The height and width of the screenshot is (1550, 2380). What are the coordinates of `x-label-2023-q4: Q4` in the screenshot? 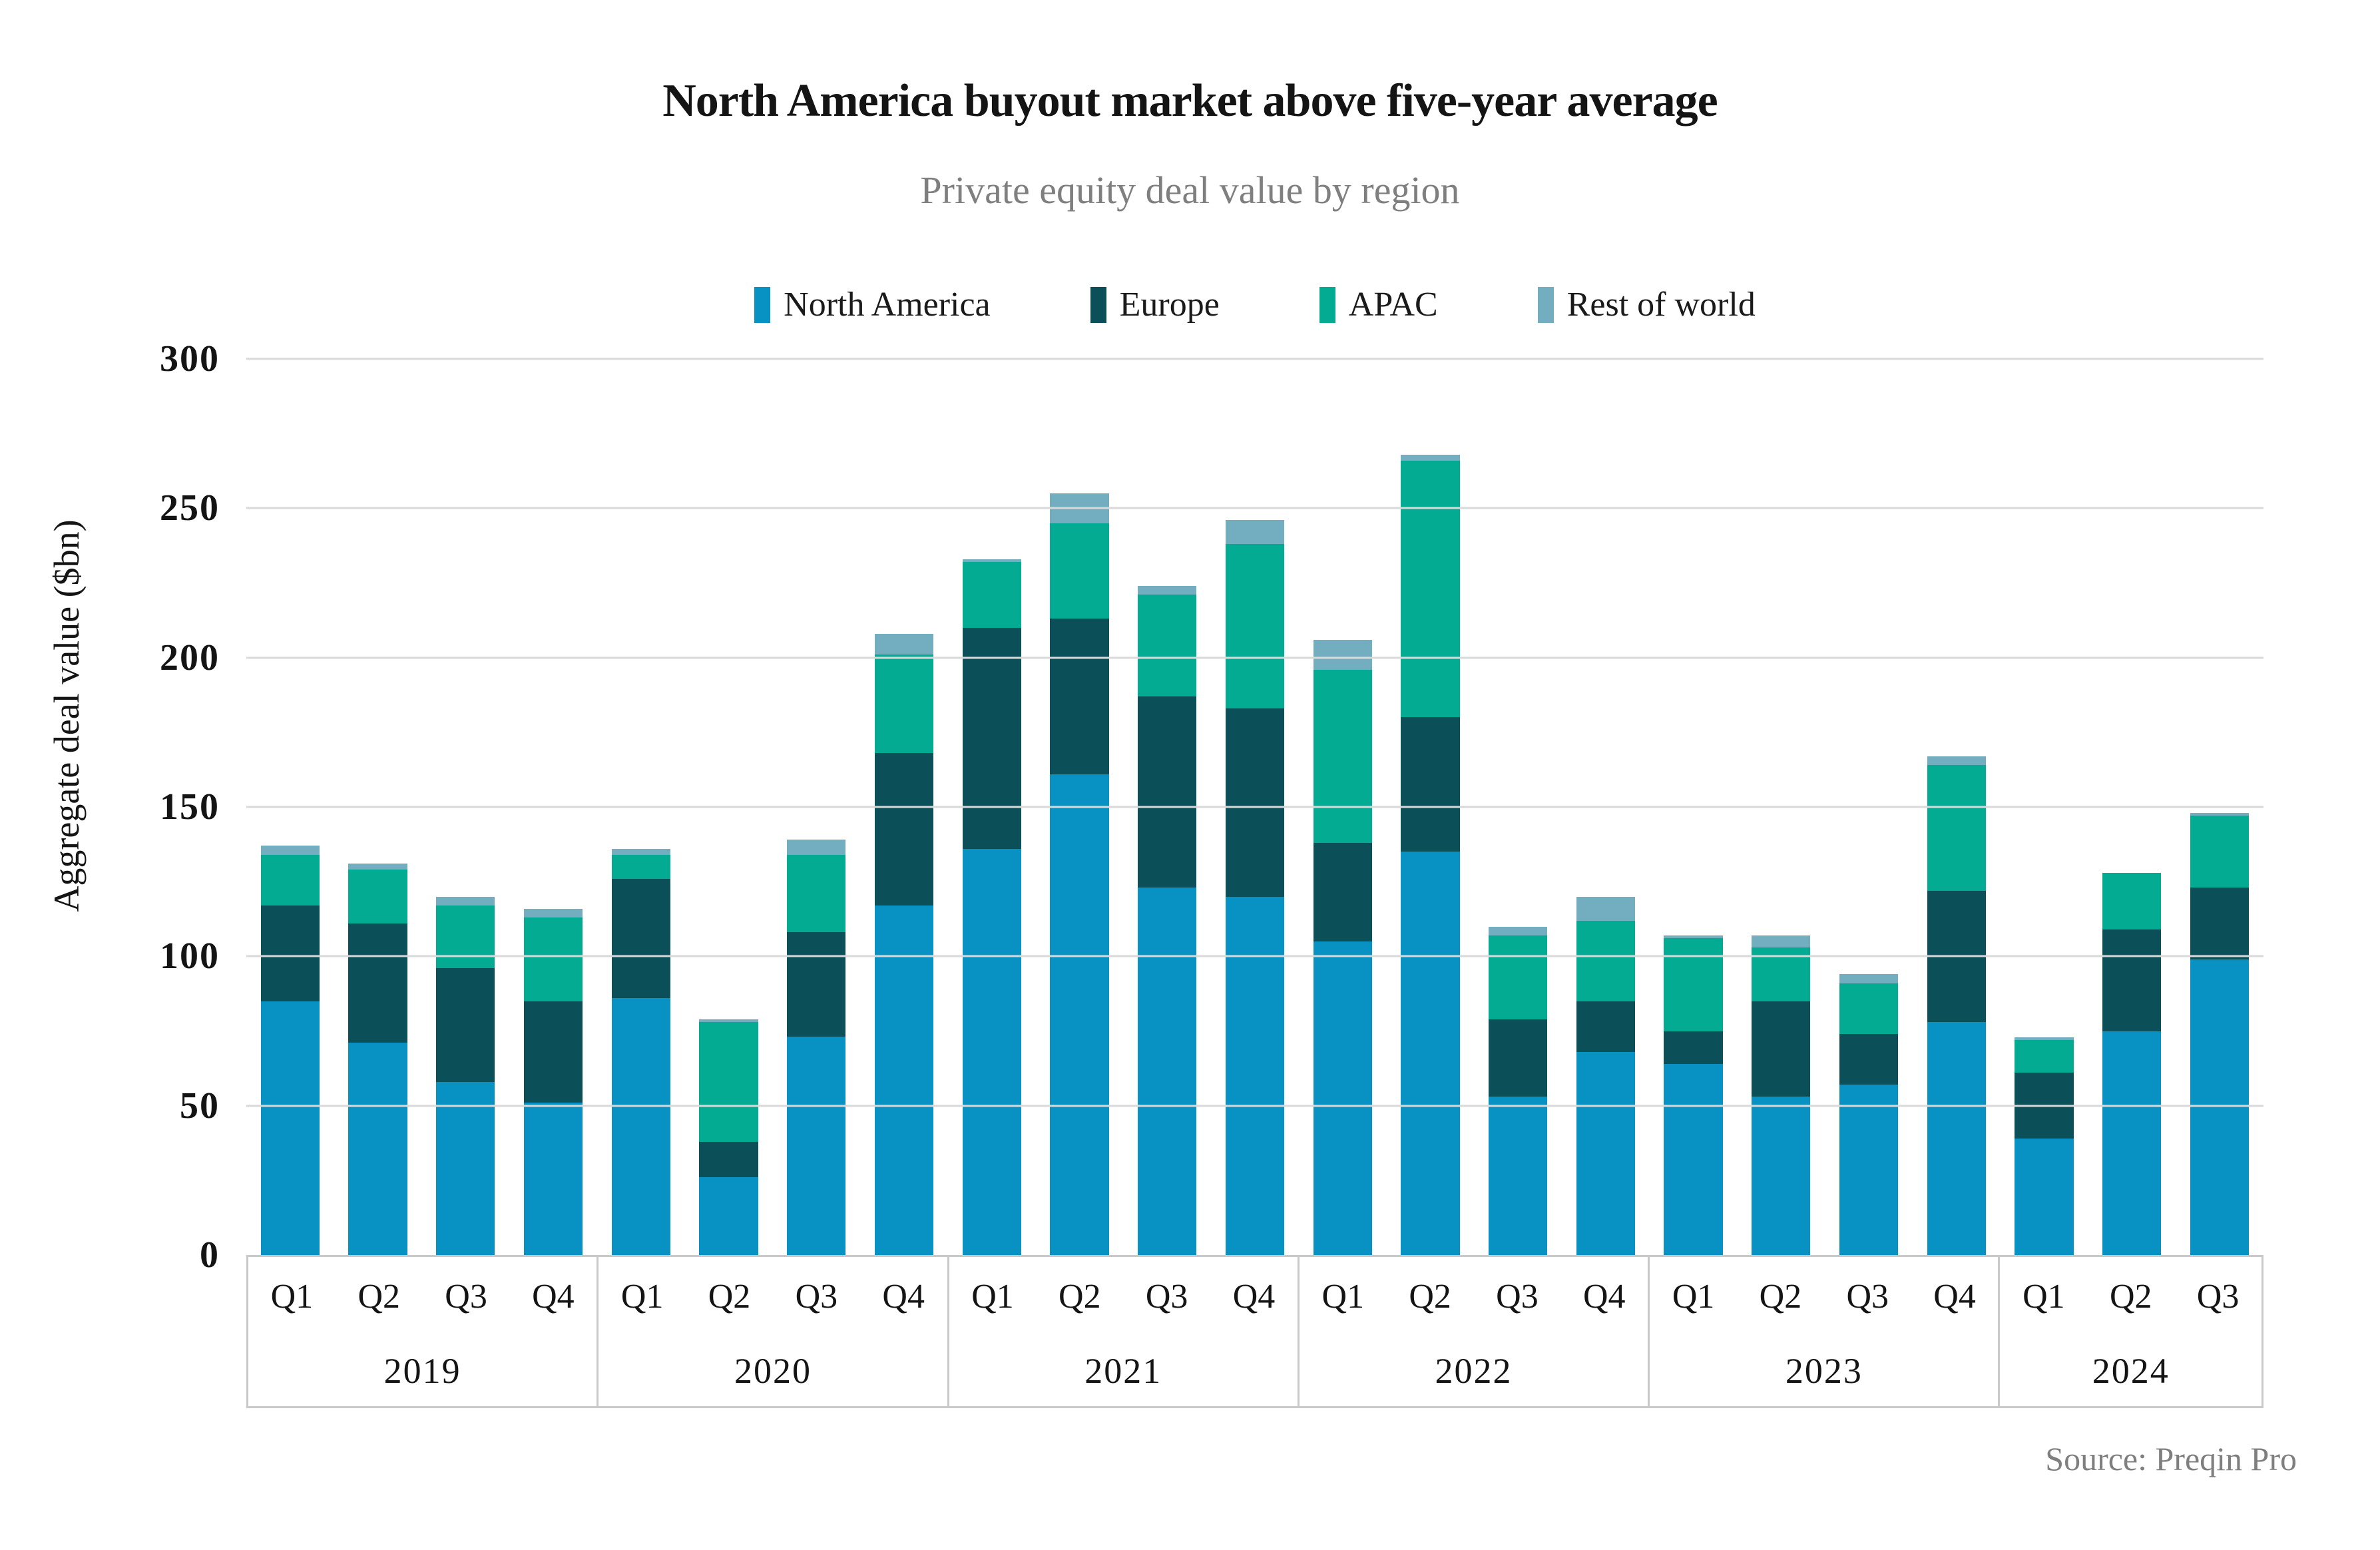 It's located at (1955, 1296).